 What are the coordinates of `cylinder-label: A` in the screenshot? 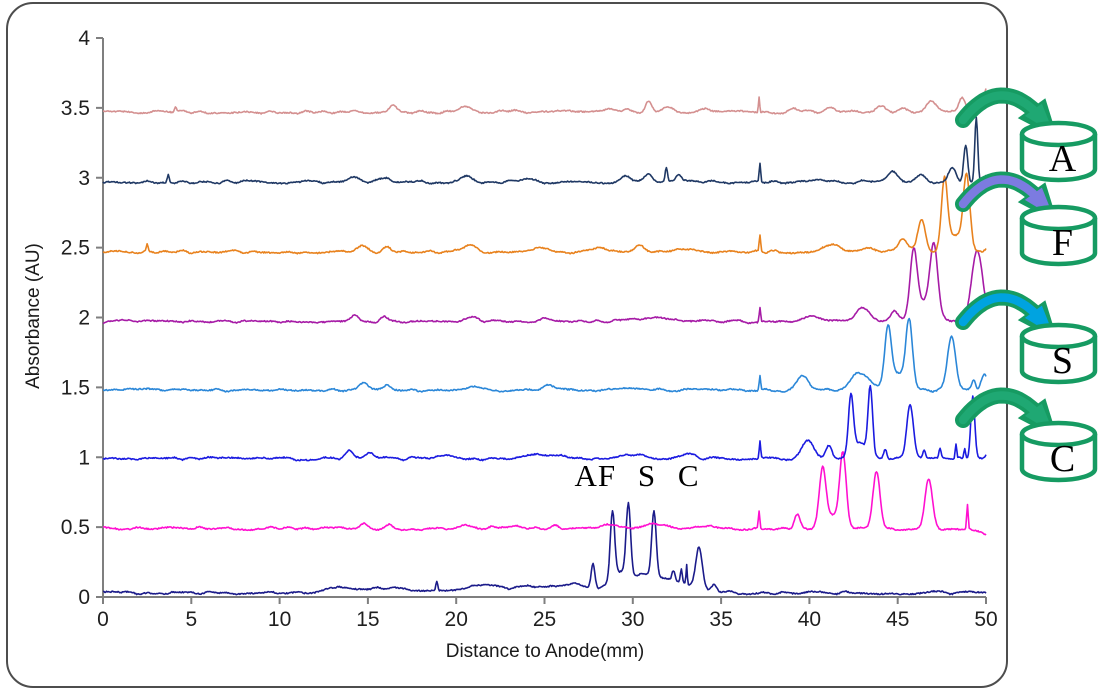 It's located at (1063, 159).